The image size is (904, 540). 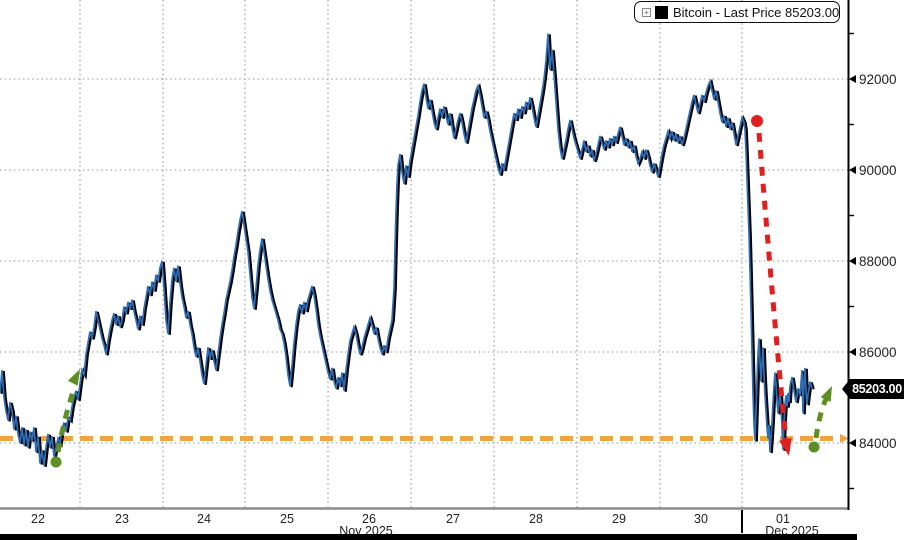 What do you see at coordinates (821, 418) in the screenshot?
I see `green-up-arrow-right` at bounding box center [821, 418].